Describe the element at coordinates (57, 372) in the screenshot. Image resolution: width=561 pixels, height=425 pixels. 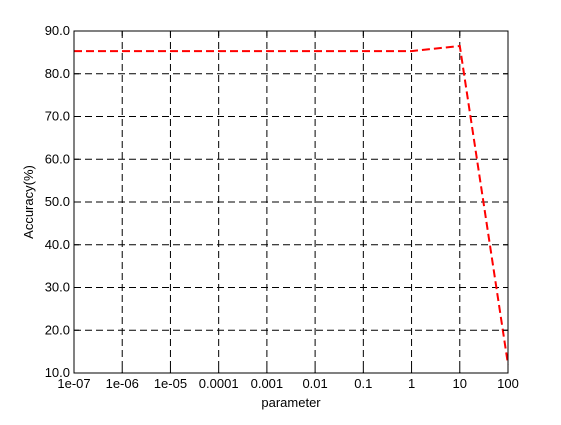
I see `y-tick-label: 10.0` at that location.